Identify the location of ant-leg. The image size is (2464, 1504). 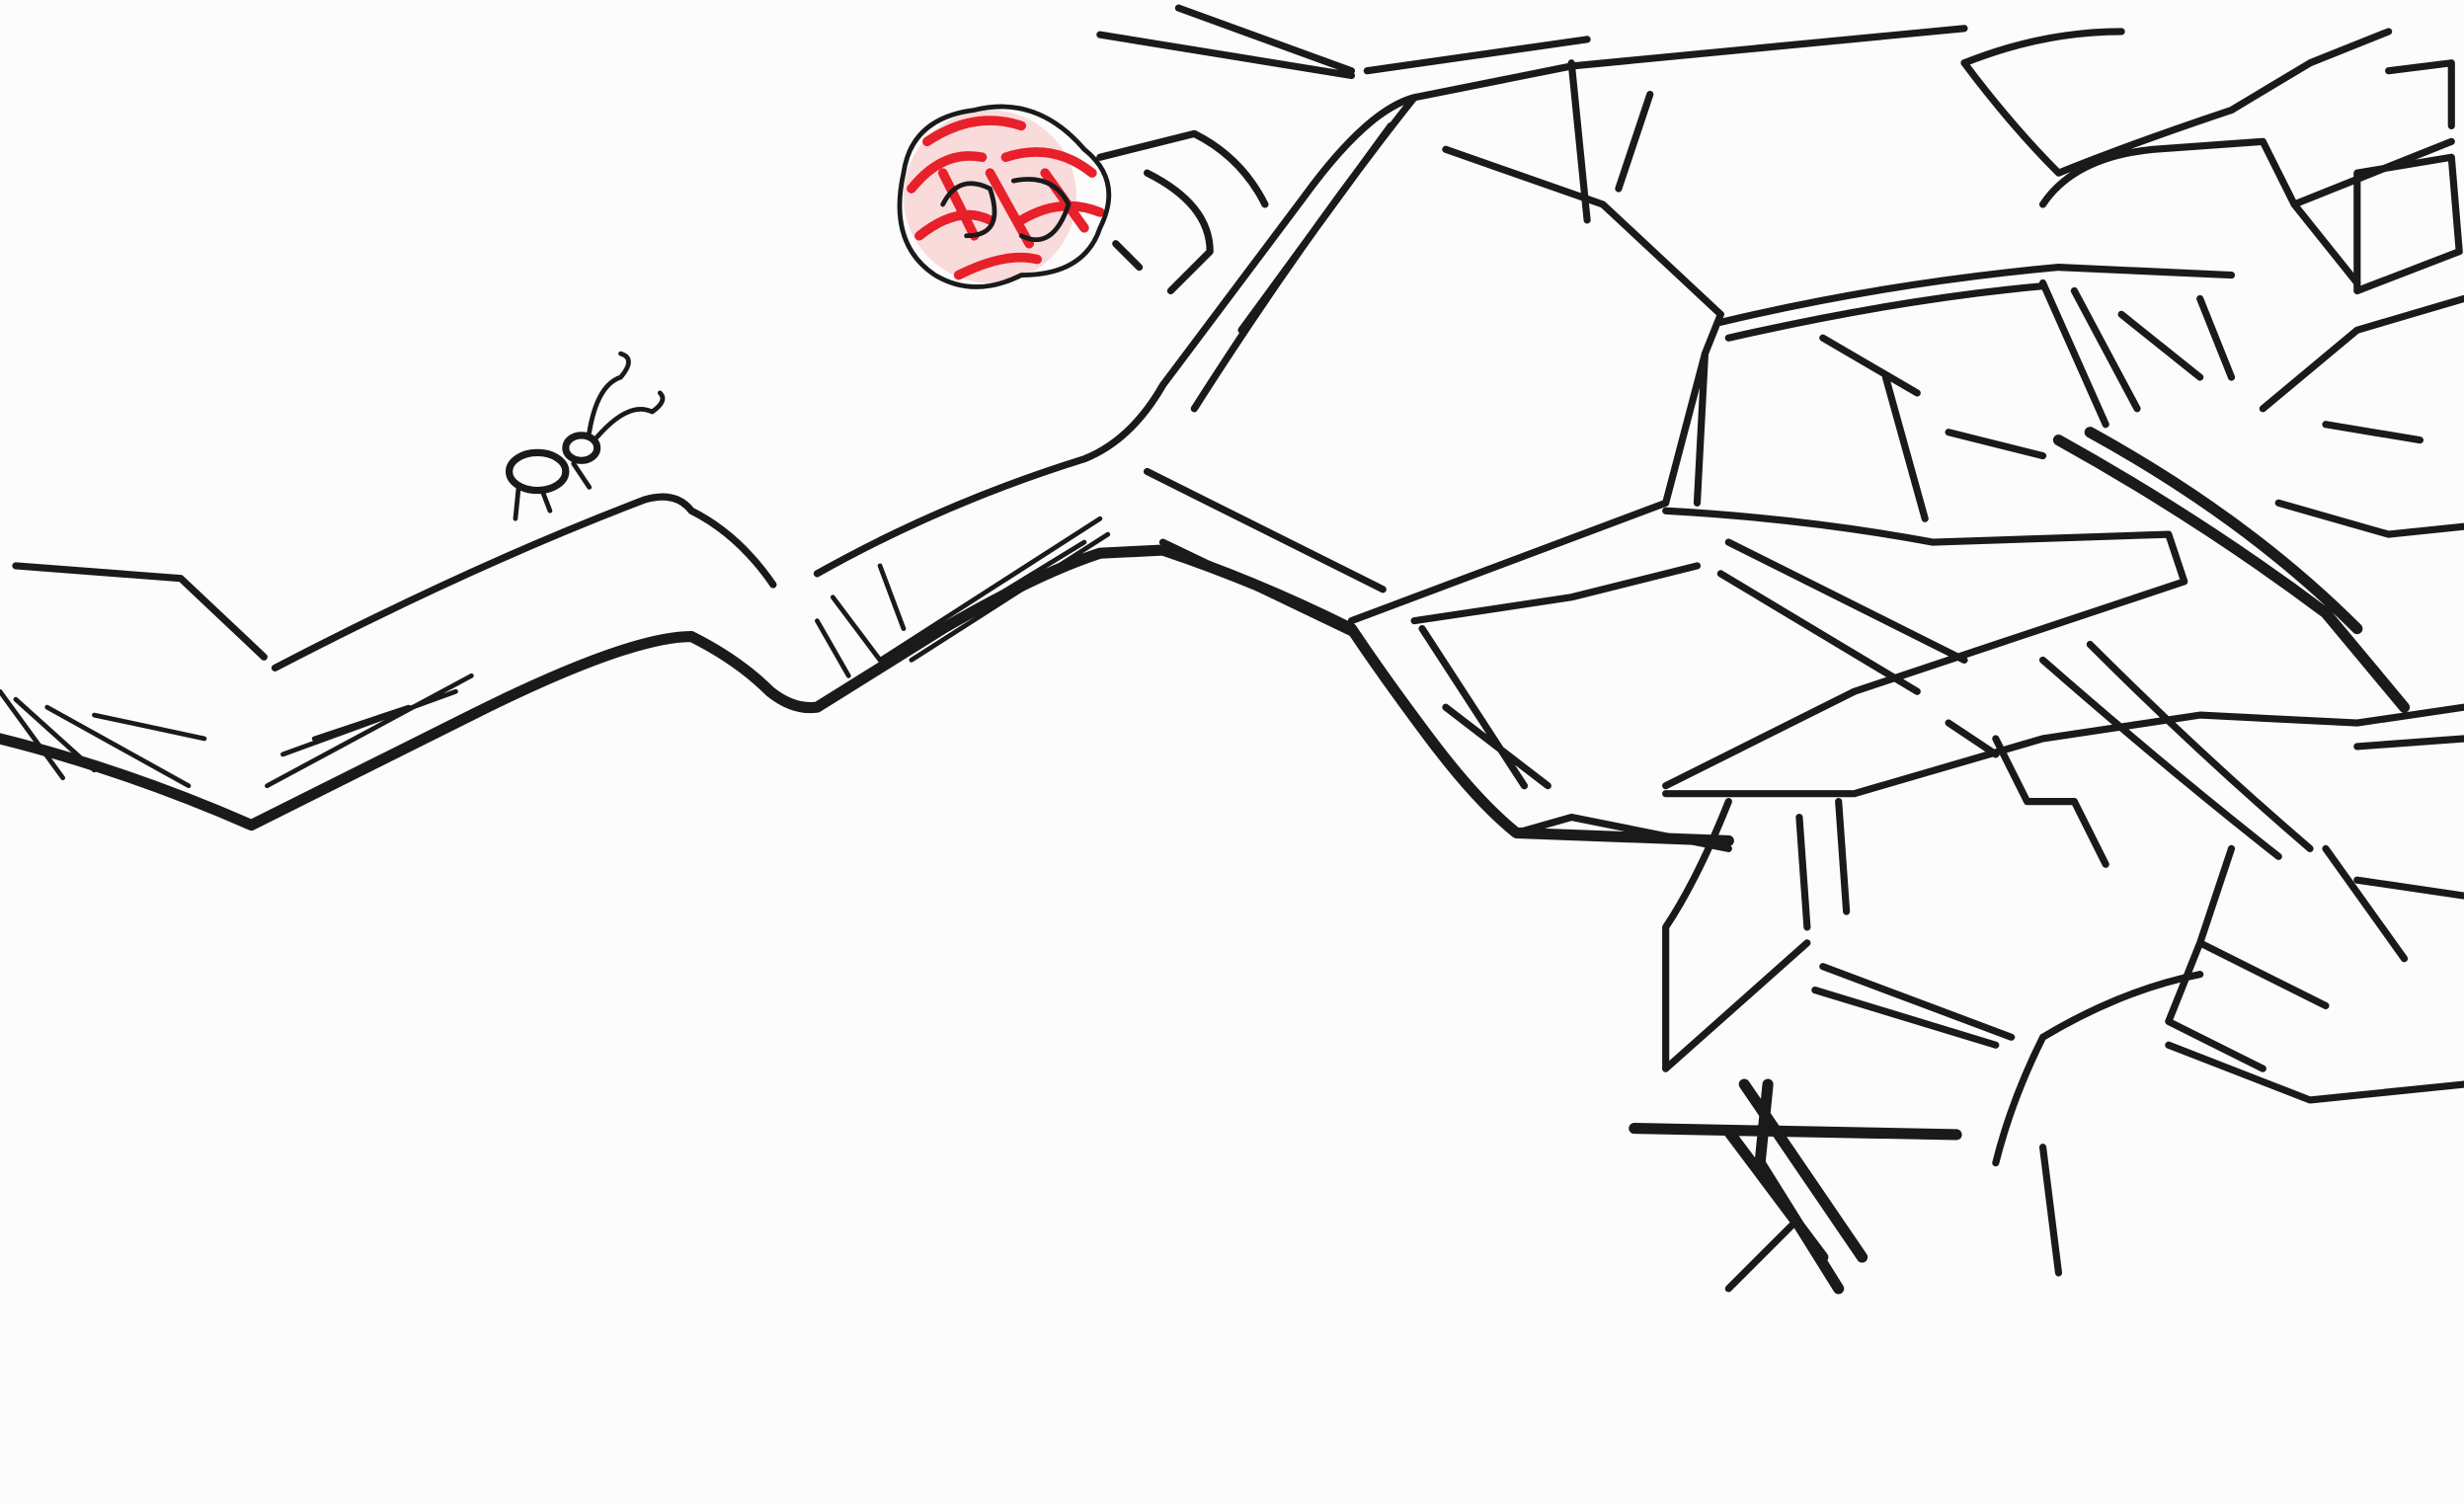
(589, 436).